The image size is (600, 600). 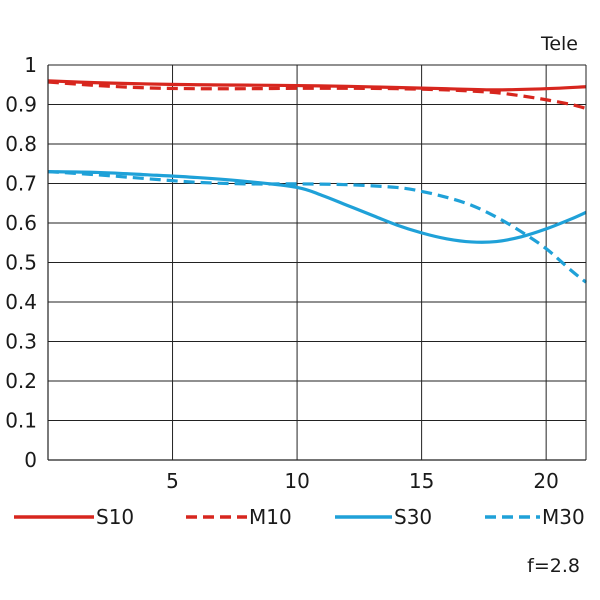 What do you see at coordinates (21, 421) in the screenshot?
I see `y-tick-label: 0.1` at bounding box center [21, 421].